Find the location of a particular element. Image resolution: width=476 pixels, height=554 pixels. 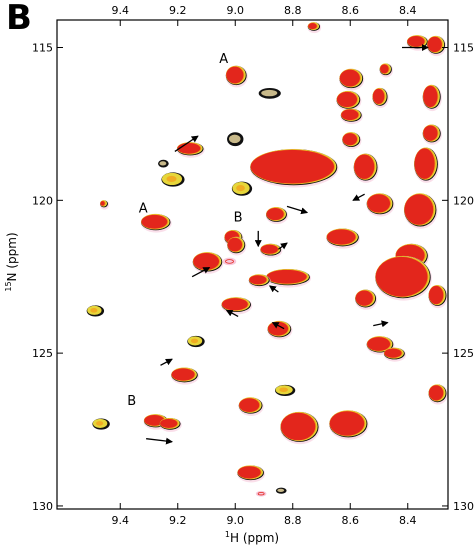

x-axis-label-text: H (ppm) is located at coordinates (254, 538).